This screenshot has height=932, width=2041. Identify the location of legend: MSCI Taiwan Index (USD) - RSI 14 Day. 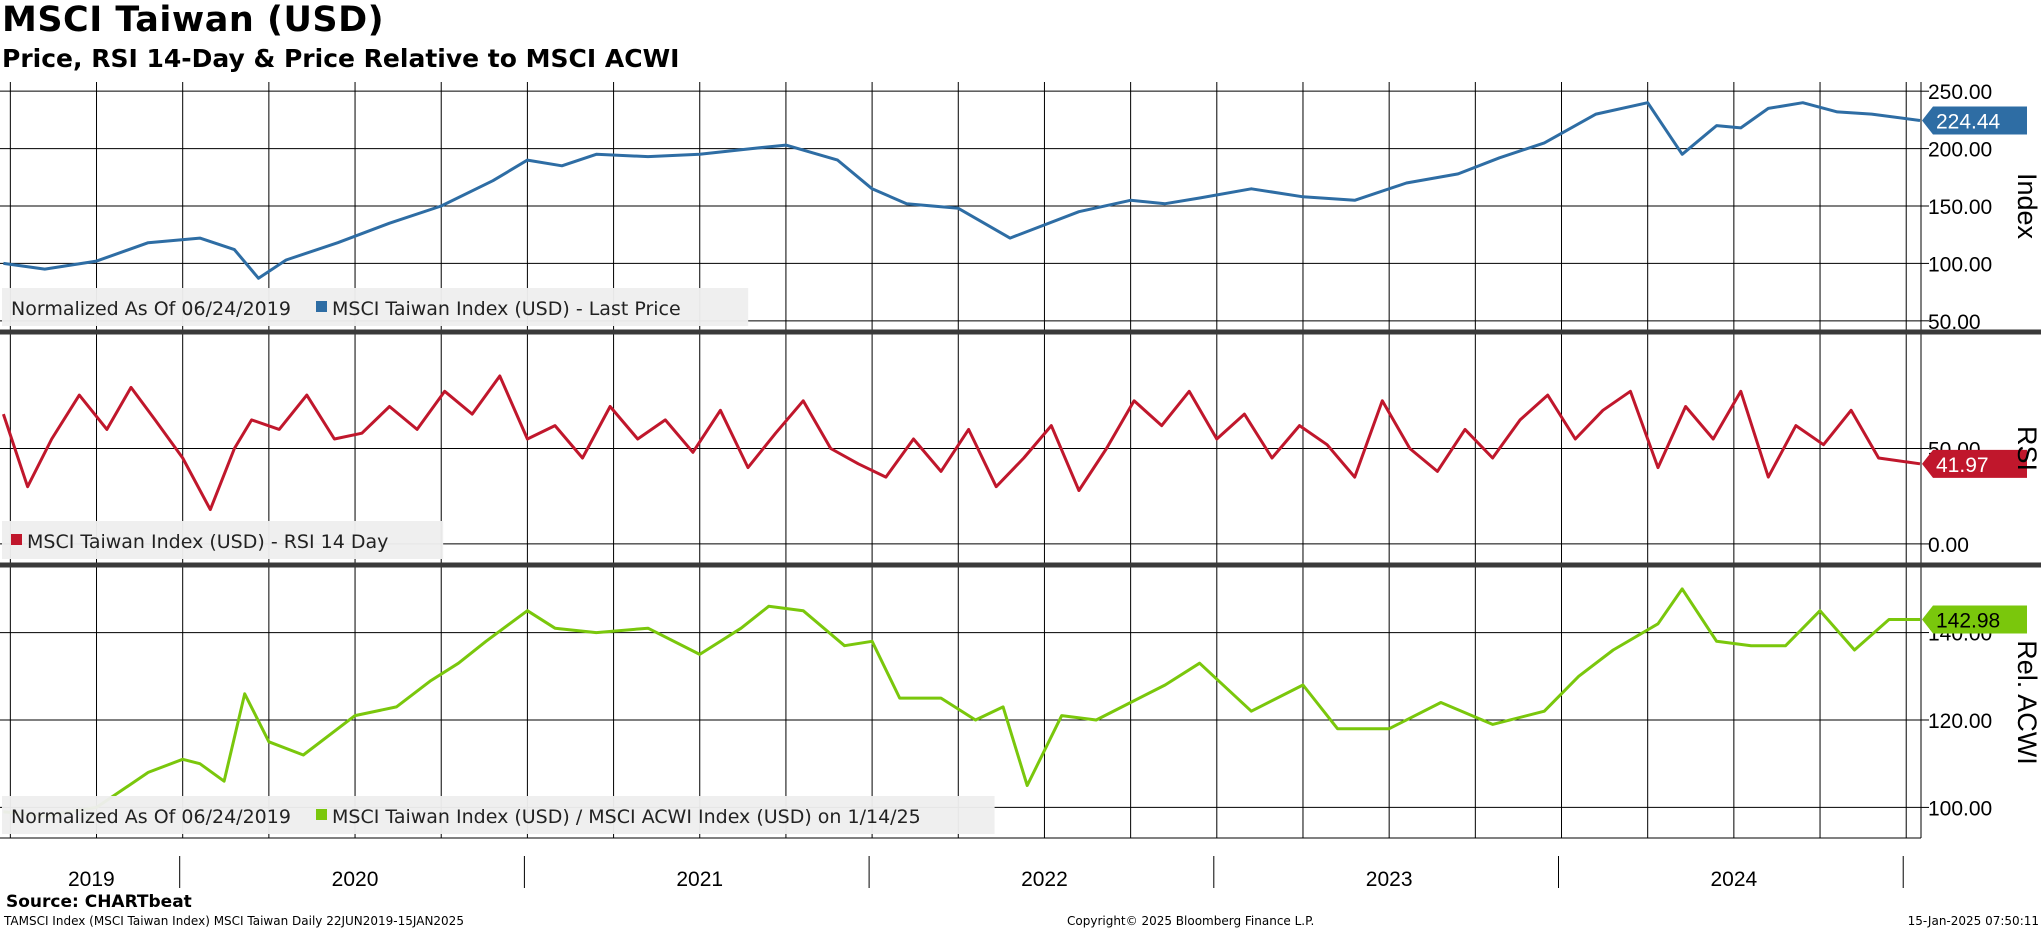
(223, 540).